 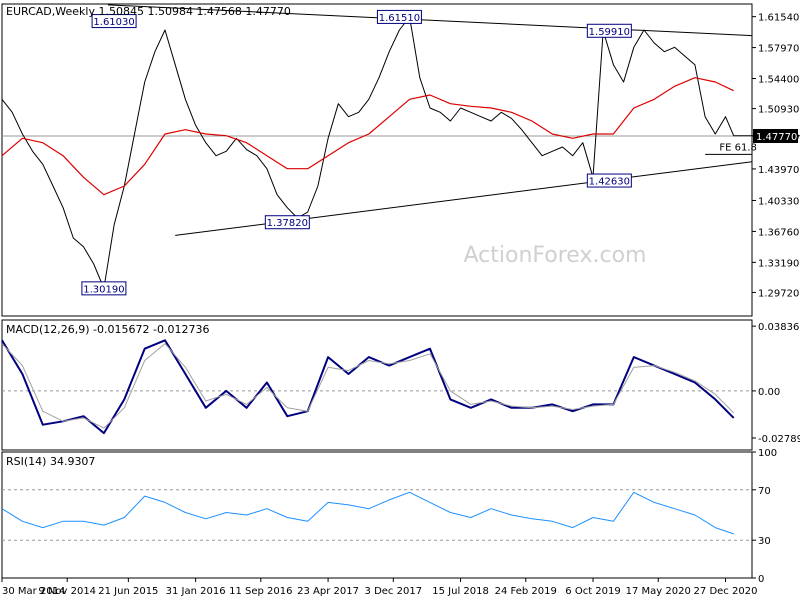 What do you see at coordinates (107, 329) in the screenshot?
I see `macd-title: MACD(12,26,9) -0.015672 -0.012736` at bounding box center [107, 329].